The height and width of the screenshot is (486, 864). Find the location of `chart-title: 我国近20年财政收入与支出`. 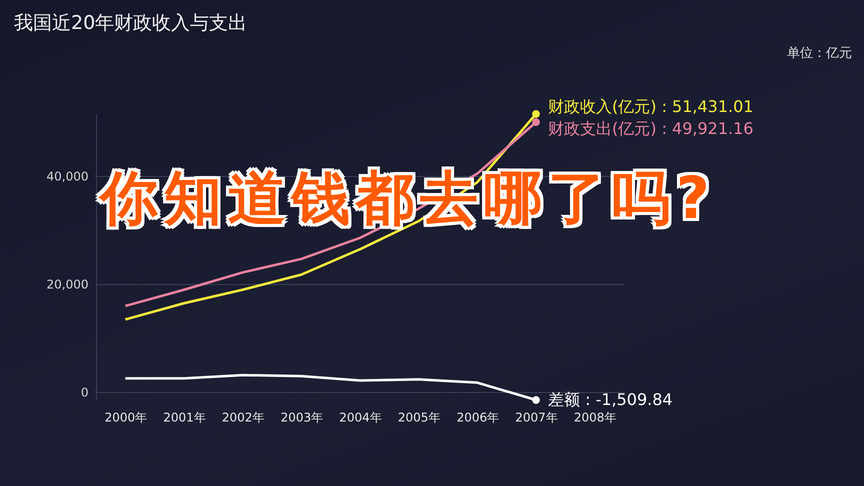

chart-title: 我国近20年财政收入与支出 is located at coordinates (131, 23).